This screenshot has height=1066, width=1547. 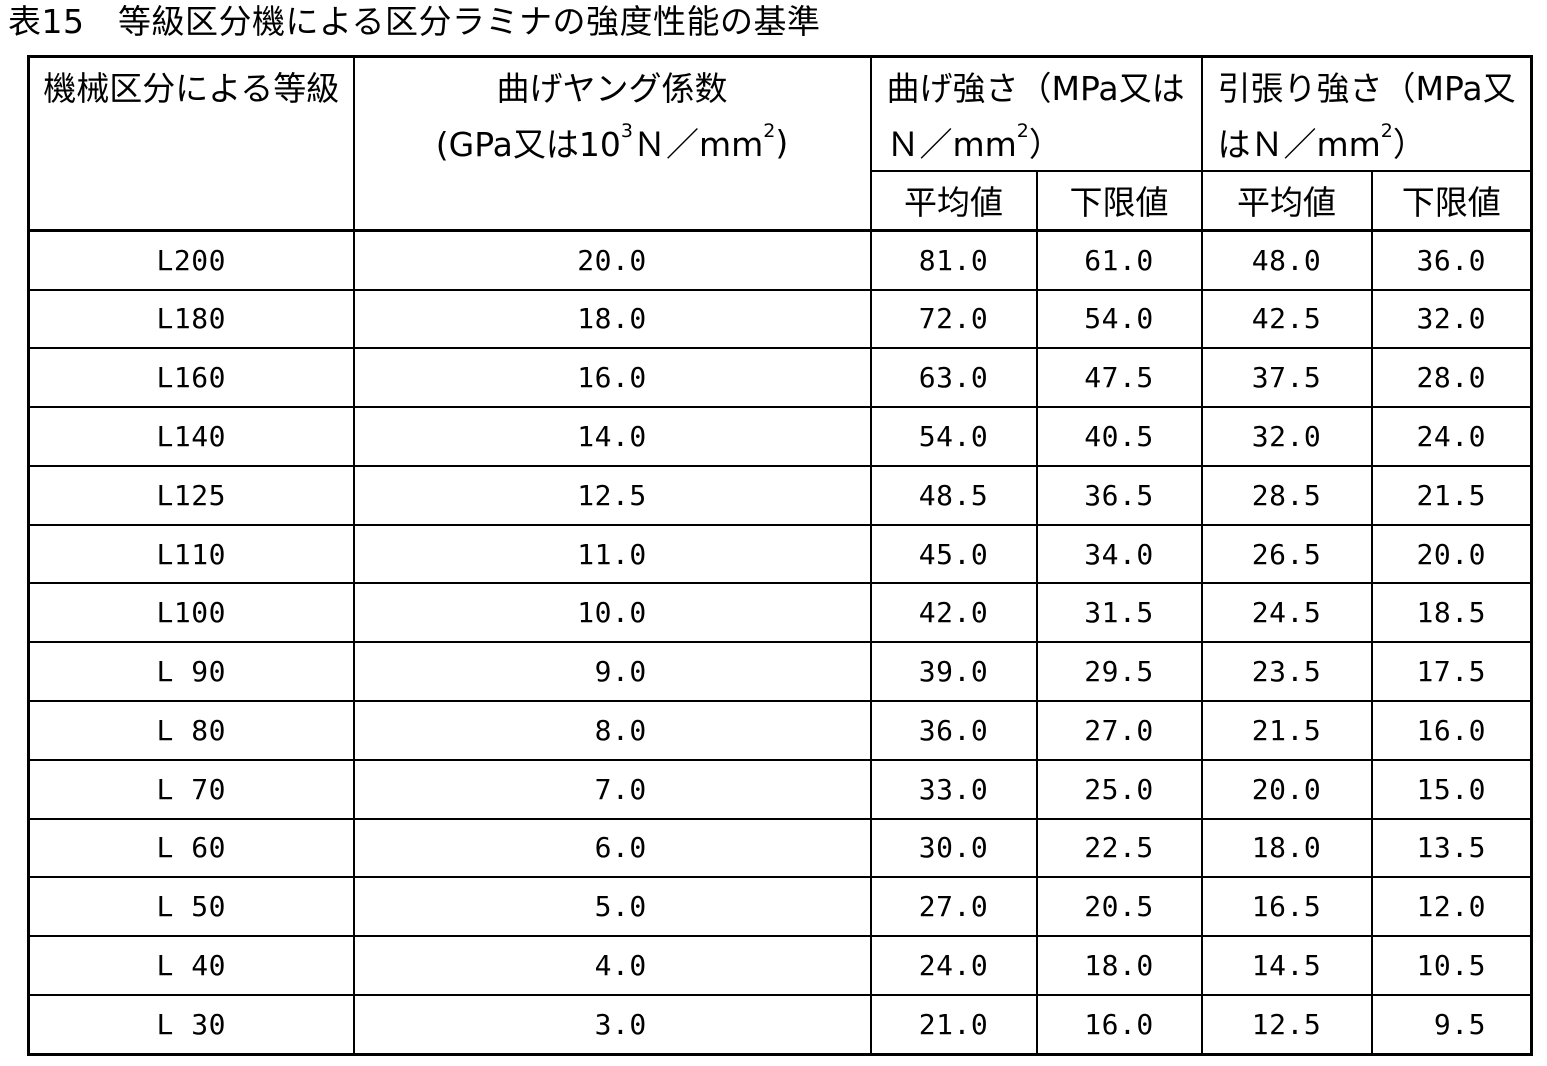 I want to click on cell-value: L180, so click(x=191, y=319).